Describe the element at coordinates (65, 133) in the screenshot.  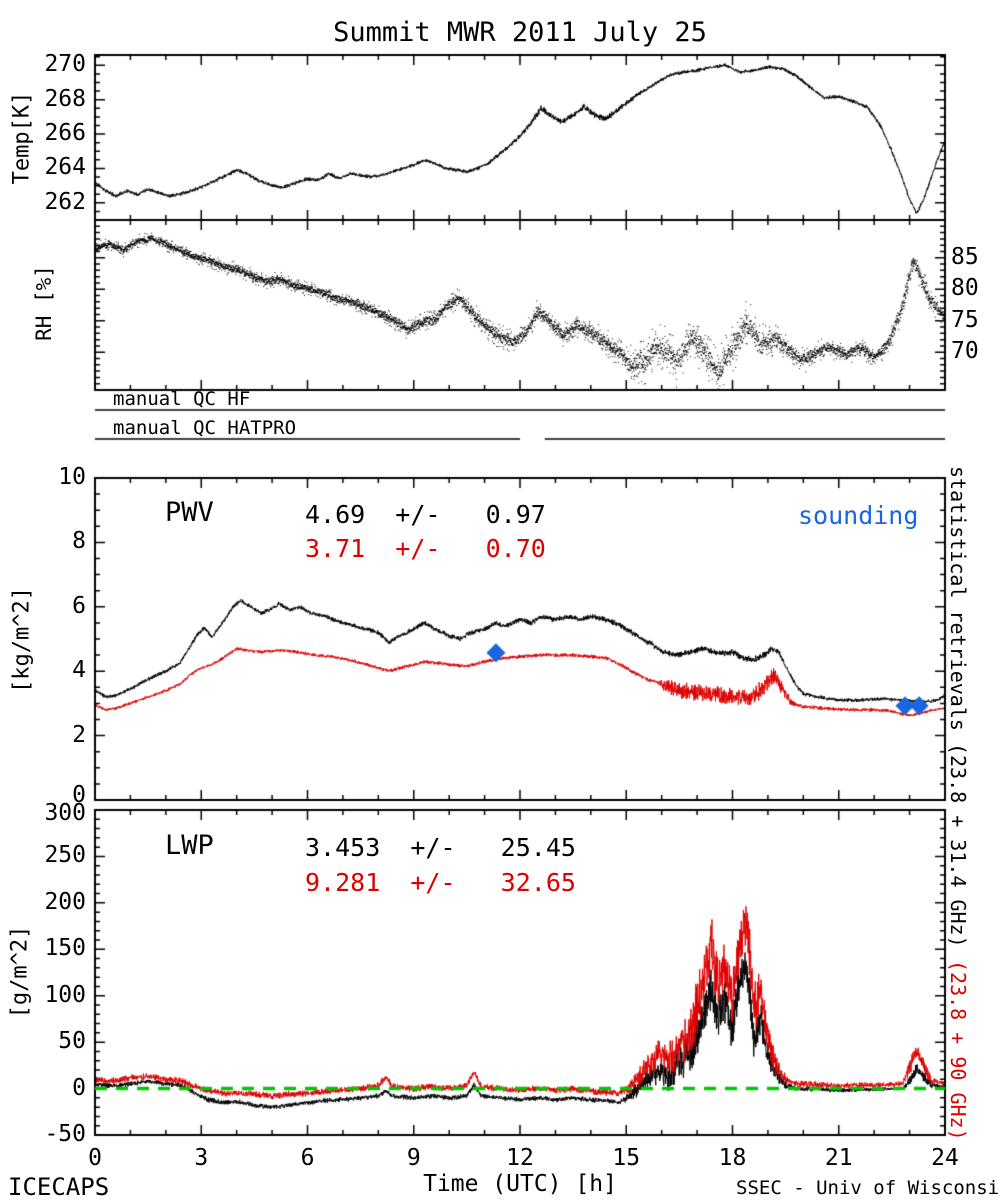
I see `y-tick-label-temp: 266` at that location.